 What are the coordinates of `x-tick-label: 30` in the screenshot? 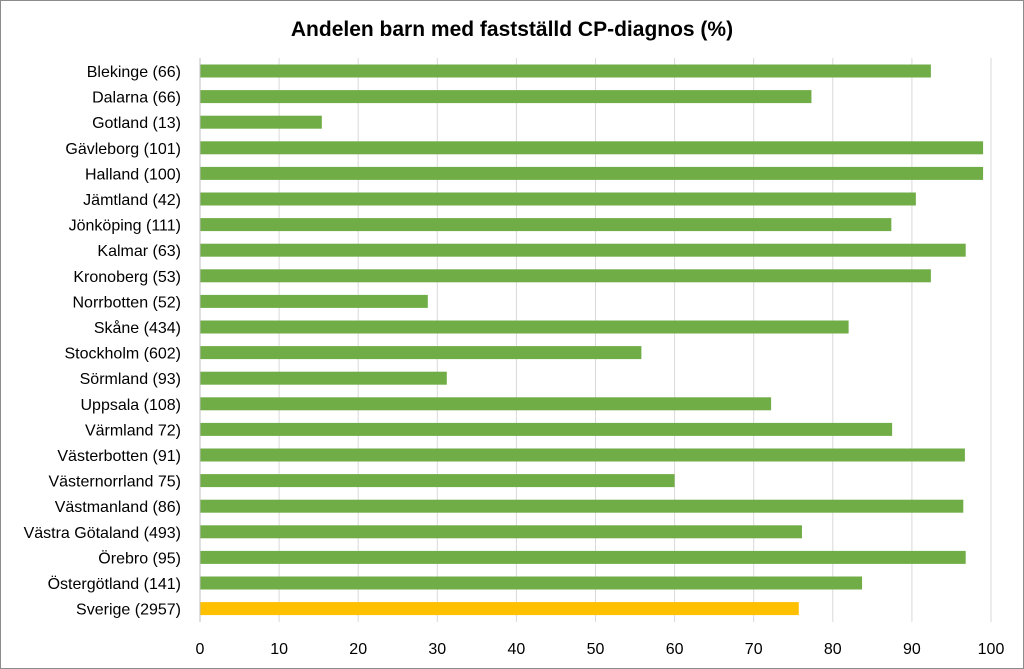 It's located at (437, 649).